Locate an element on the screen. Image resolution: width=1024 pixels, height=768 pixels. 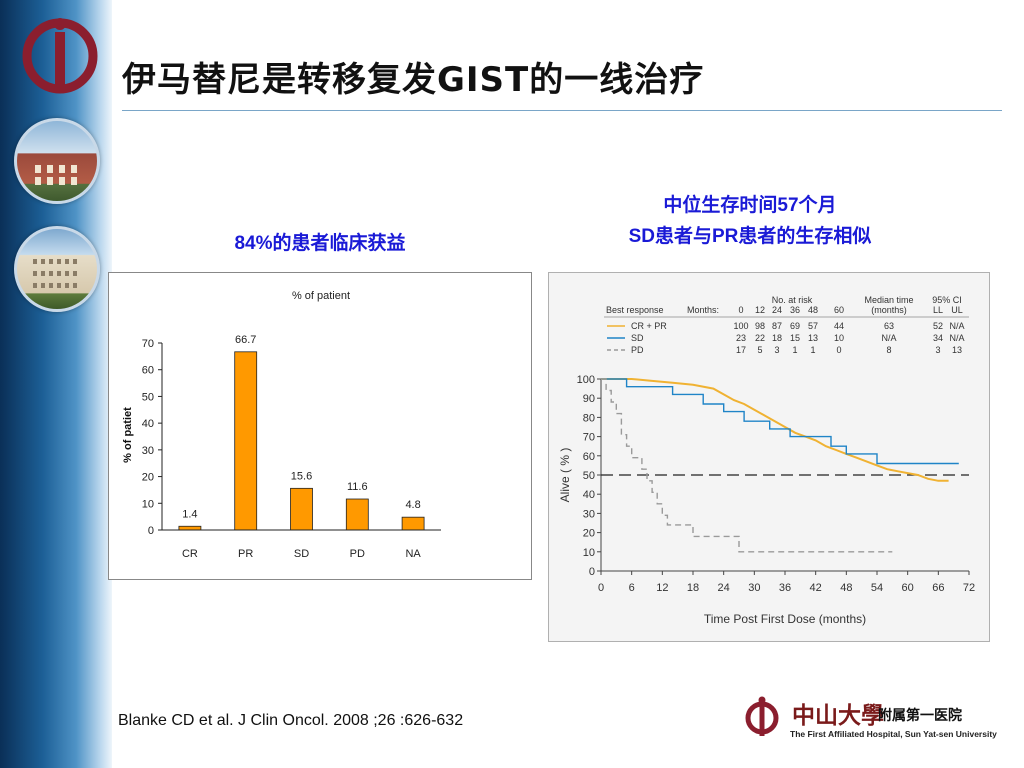
bar-category-label: SD is located at coordinates (301, 554).